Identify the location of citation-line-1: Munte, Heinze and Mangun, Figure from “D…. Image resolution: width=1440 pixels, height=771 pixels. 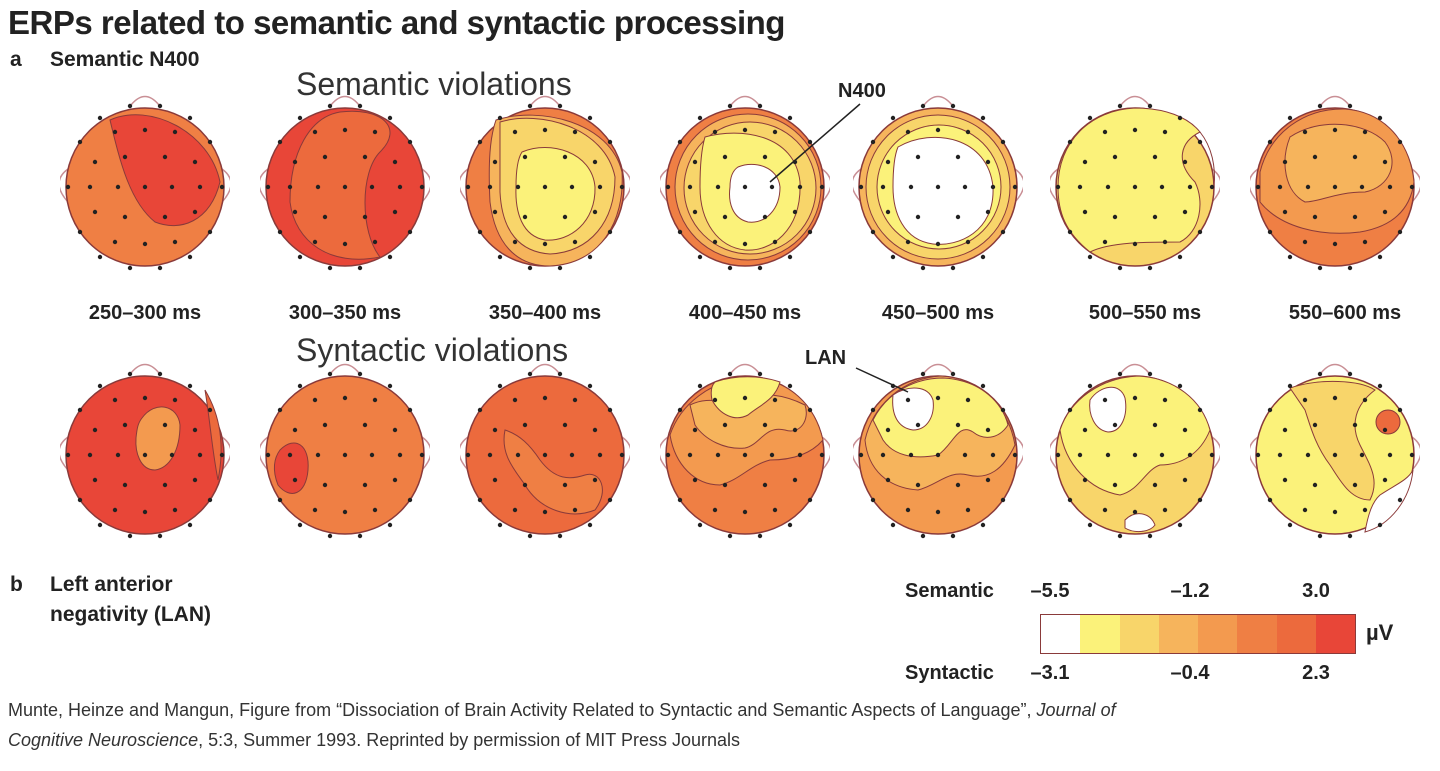
(562, 710).